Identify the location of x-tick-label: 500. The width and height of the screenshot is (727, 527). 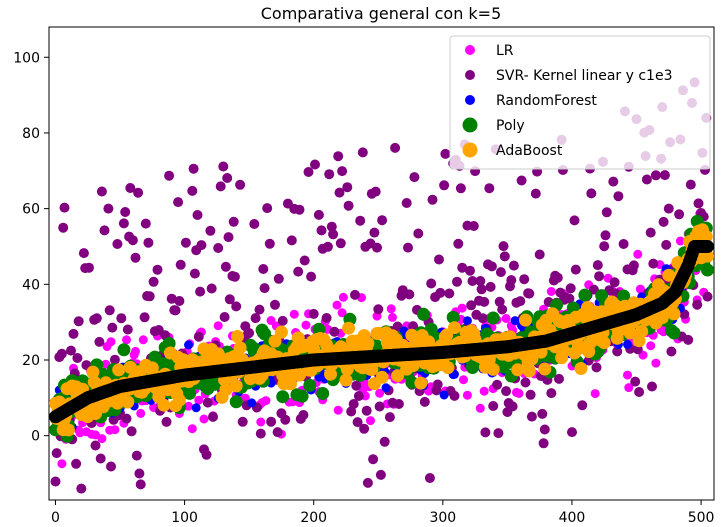
(701, 518).